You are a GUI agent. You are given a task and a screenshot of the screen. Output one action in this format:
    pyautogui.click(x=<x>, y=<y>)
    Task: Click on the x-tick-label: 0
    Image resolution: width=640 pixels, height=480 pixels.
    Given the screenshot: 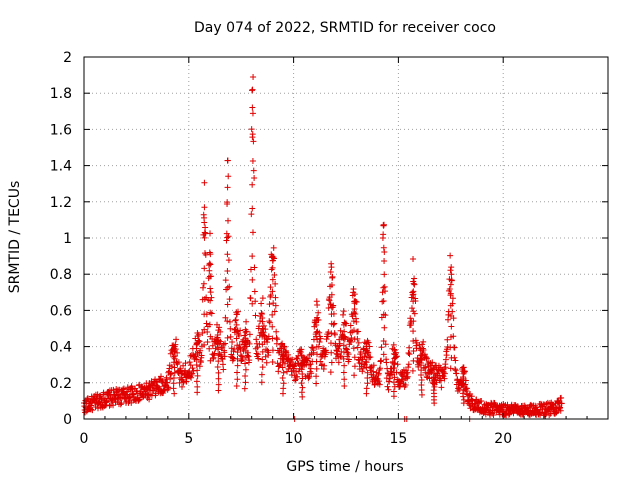 What is the action you would take?
    pyautogui.click(x=84, y=439)
    